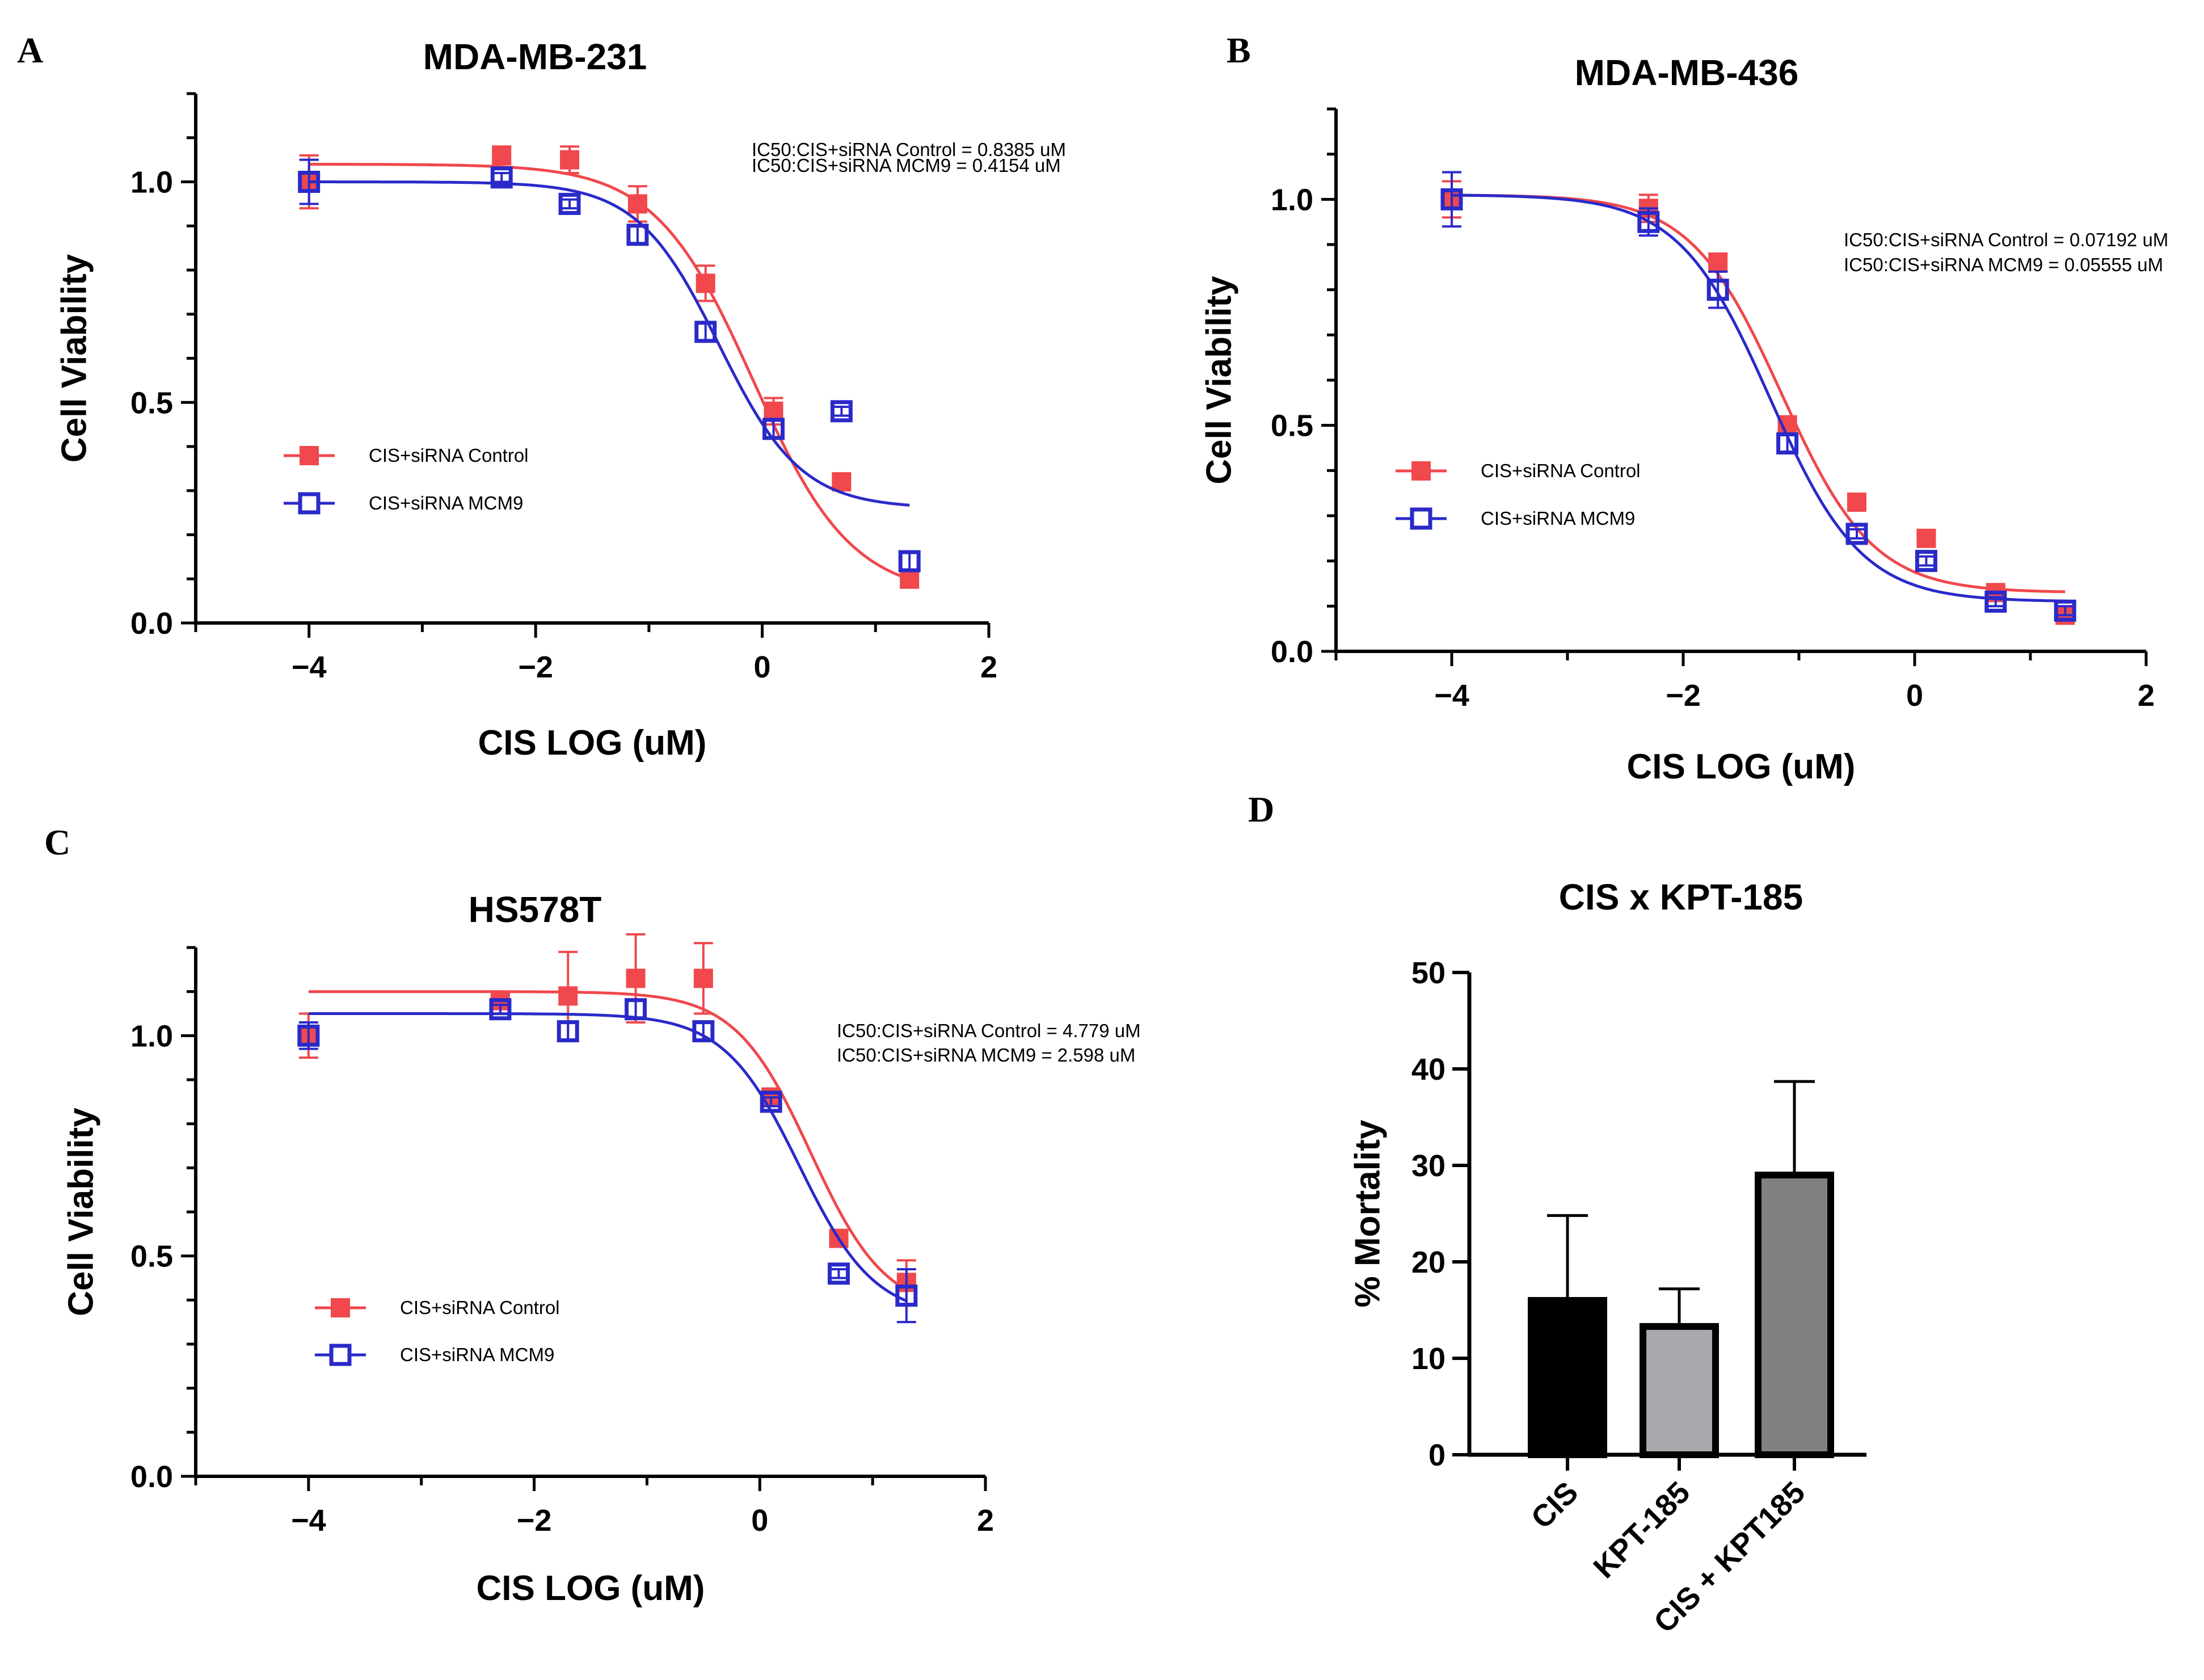 The height and width of the screenshot is (1680, 2204). Describe the element at coordinates (1428, 1359) in the screenshot. I see `y-tick-label: 10` at that location.